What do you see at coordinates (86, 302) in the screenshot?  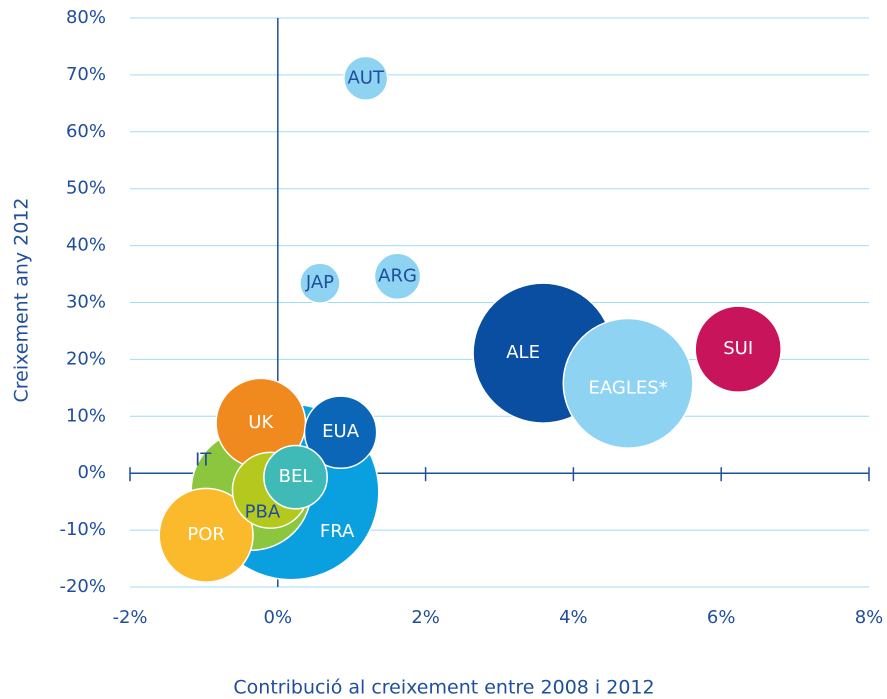 I see `y-tick-label: 30%` at bounding box center [86, 302].